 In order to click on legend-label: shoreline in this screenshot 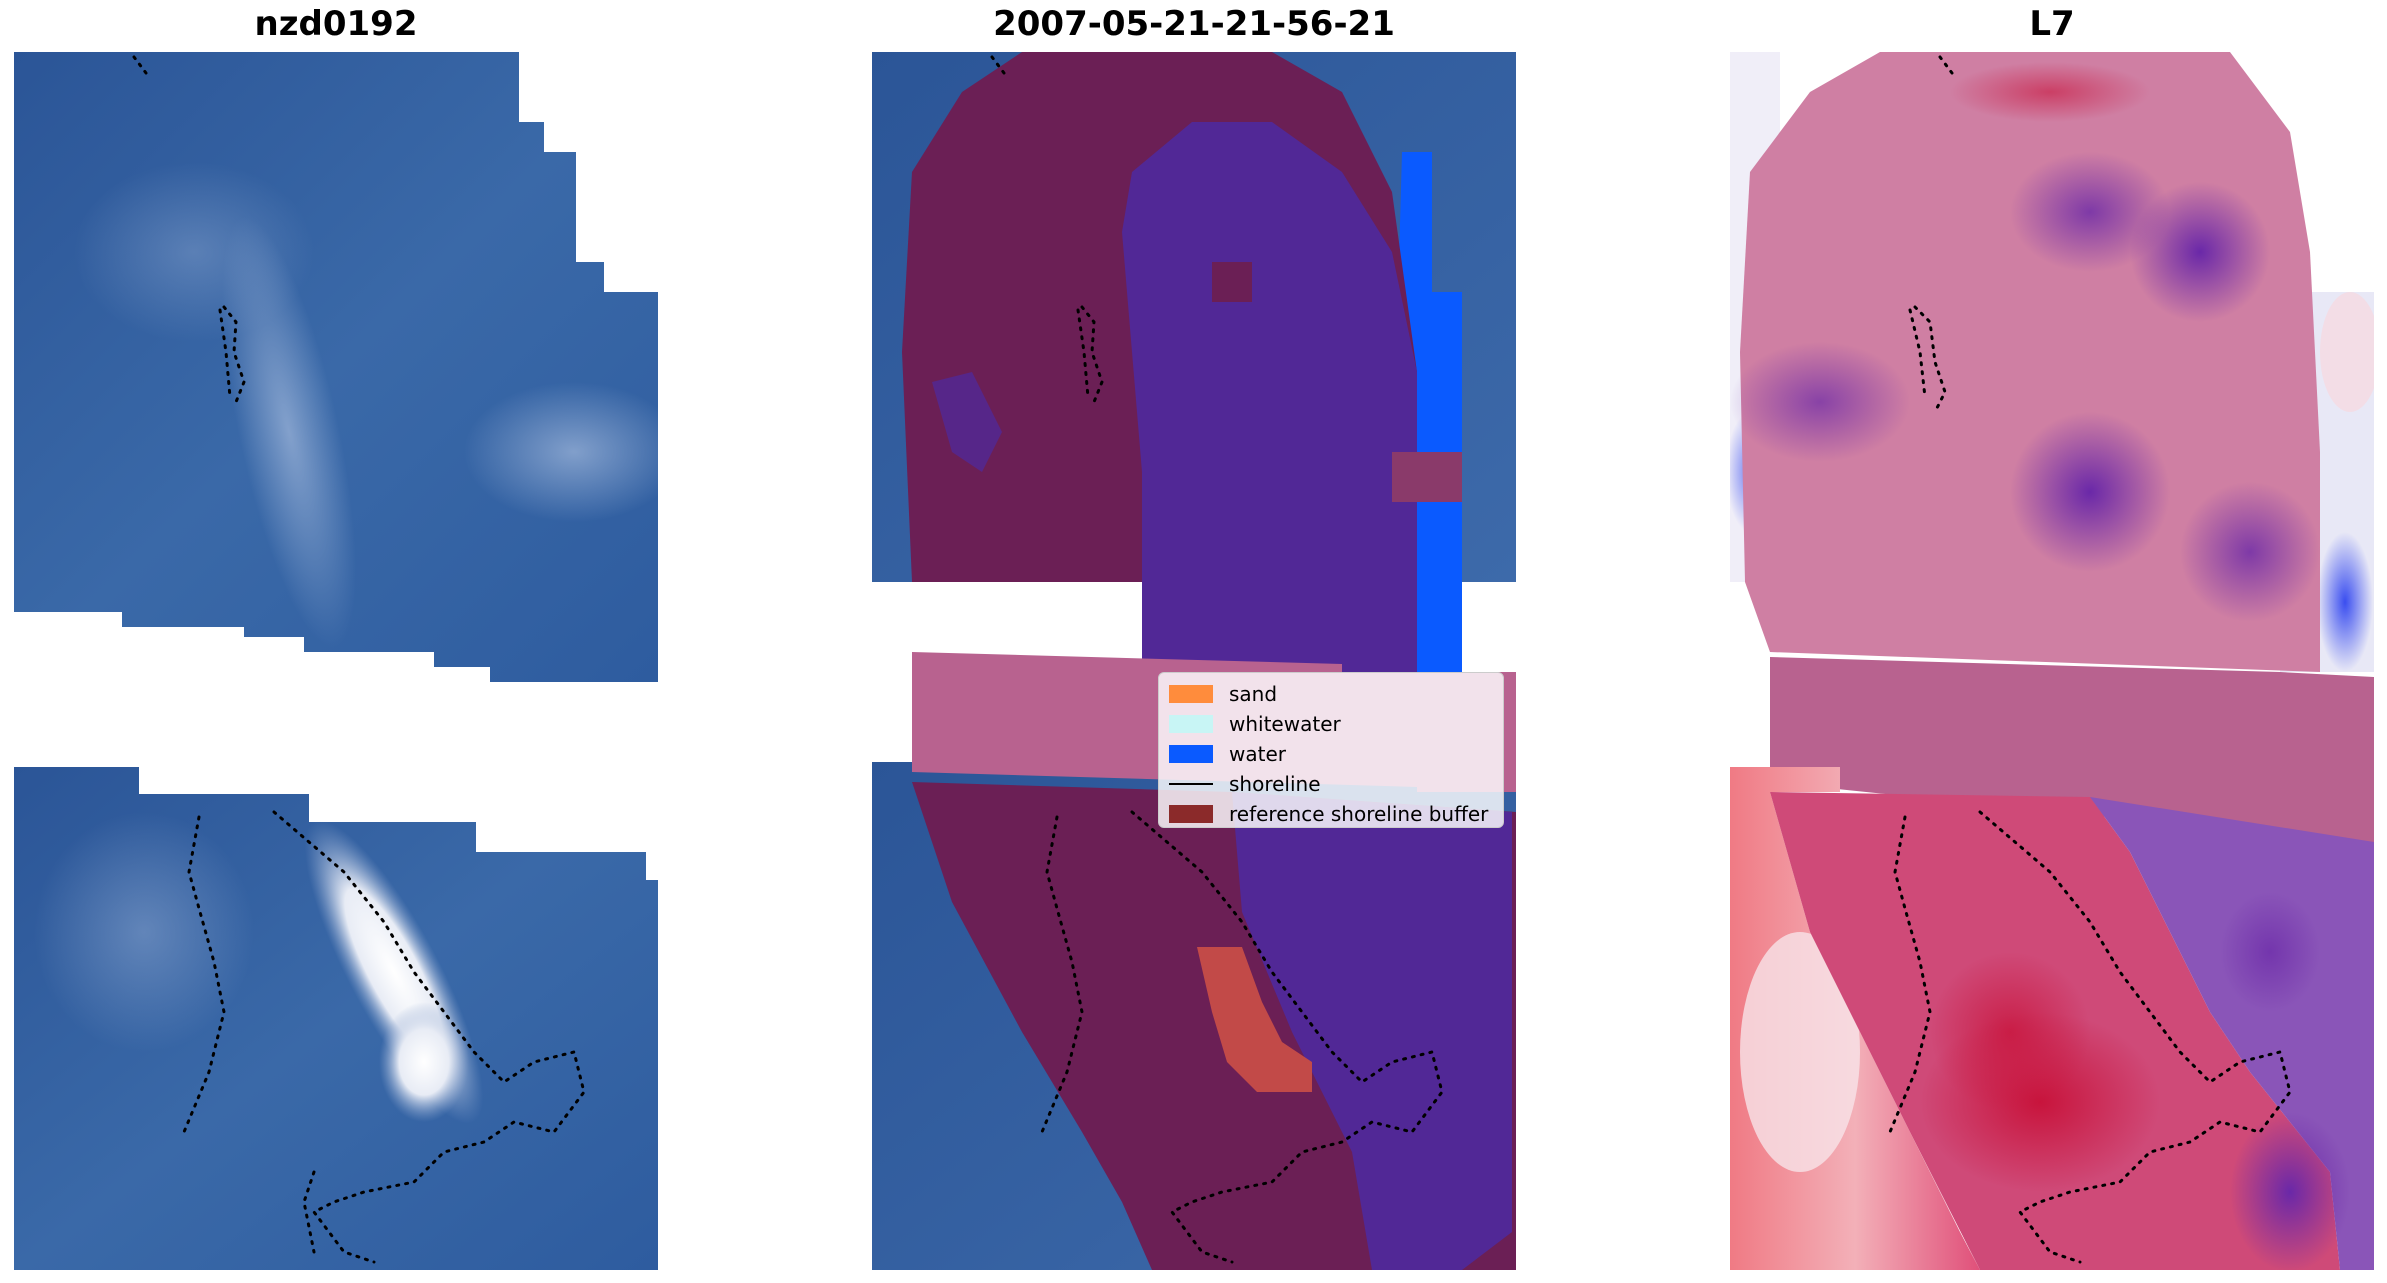, I will do `click(1275, 784)`.